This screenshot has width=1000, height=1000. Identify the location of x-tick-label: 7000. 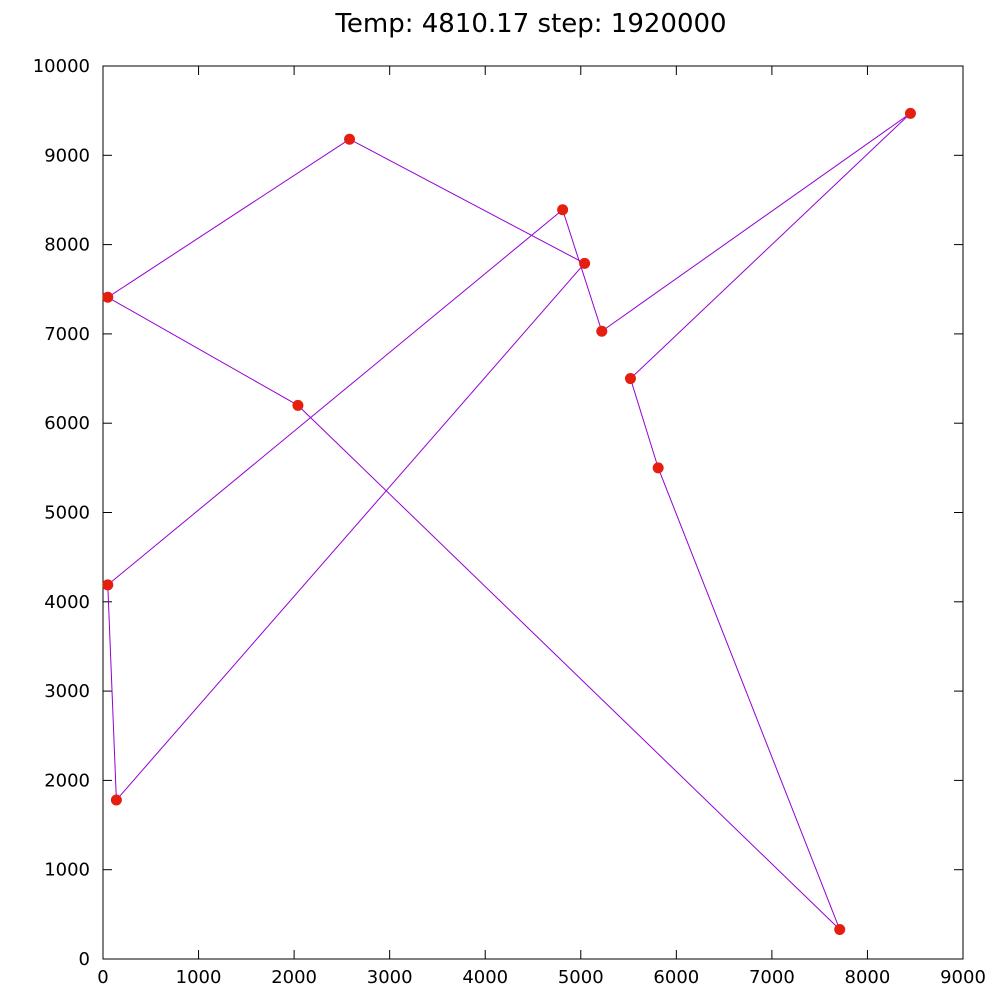
(772, 977).